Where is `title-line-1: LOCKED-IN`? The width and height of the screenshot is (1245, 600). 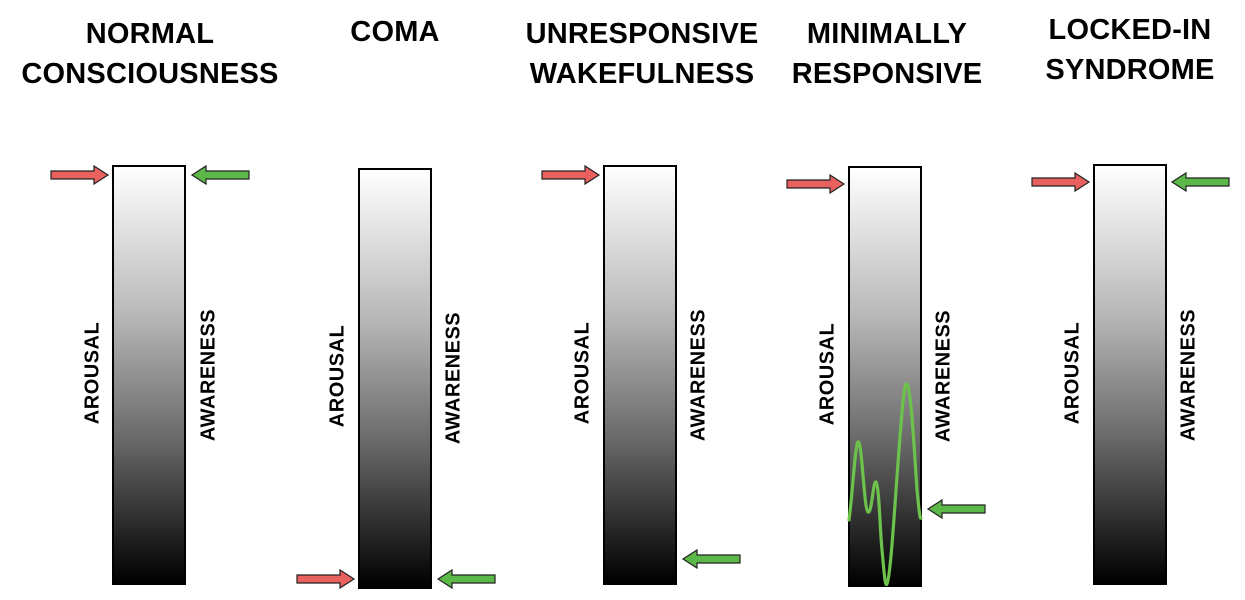 title-line-1: LOCKED-IN is located at coordinates (1130, 30).